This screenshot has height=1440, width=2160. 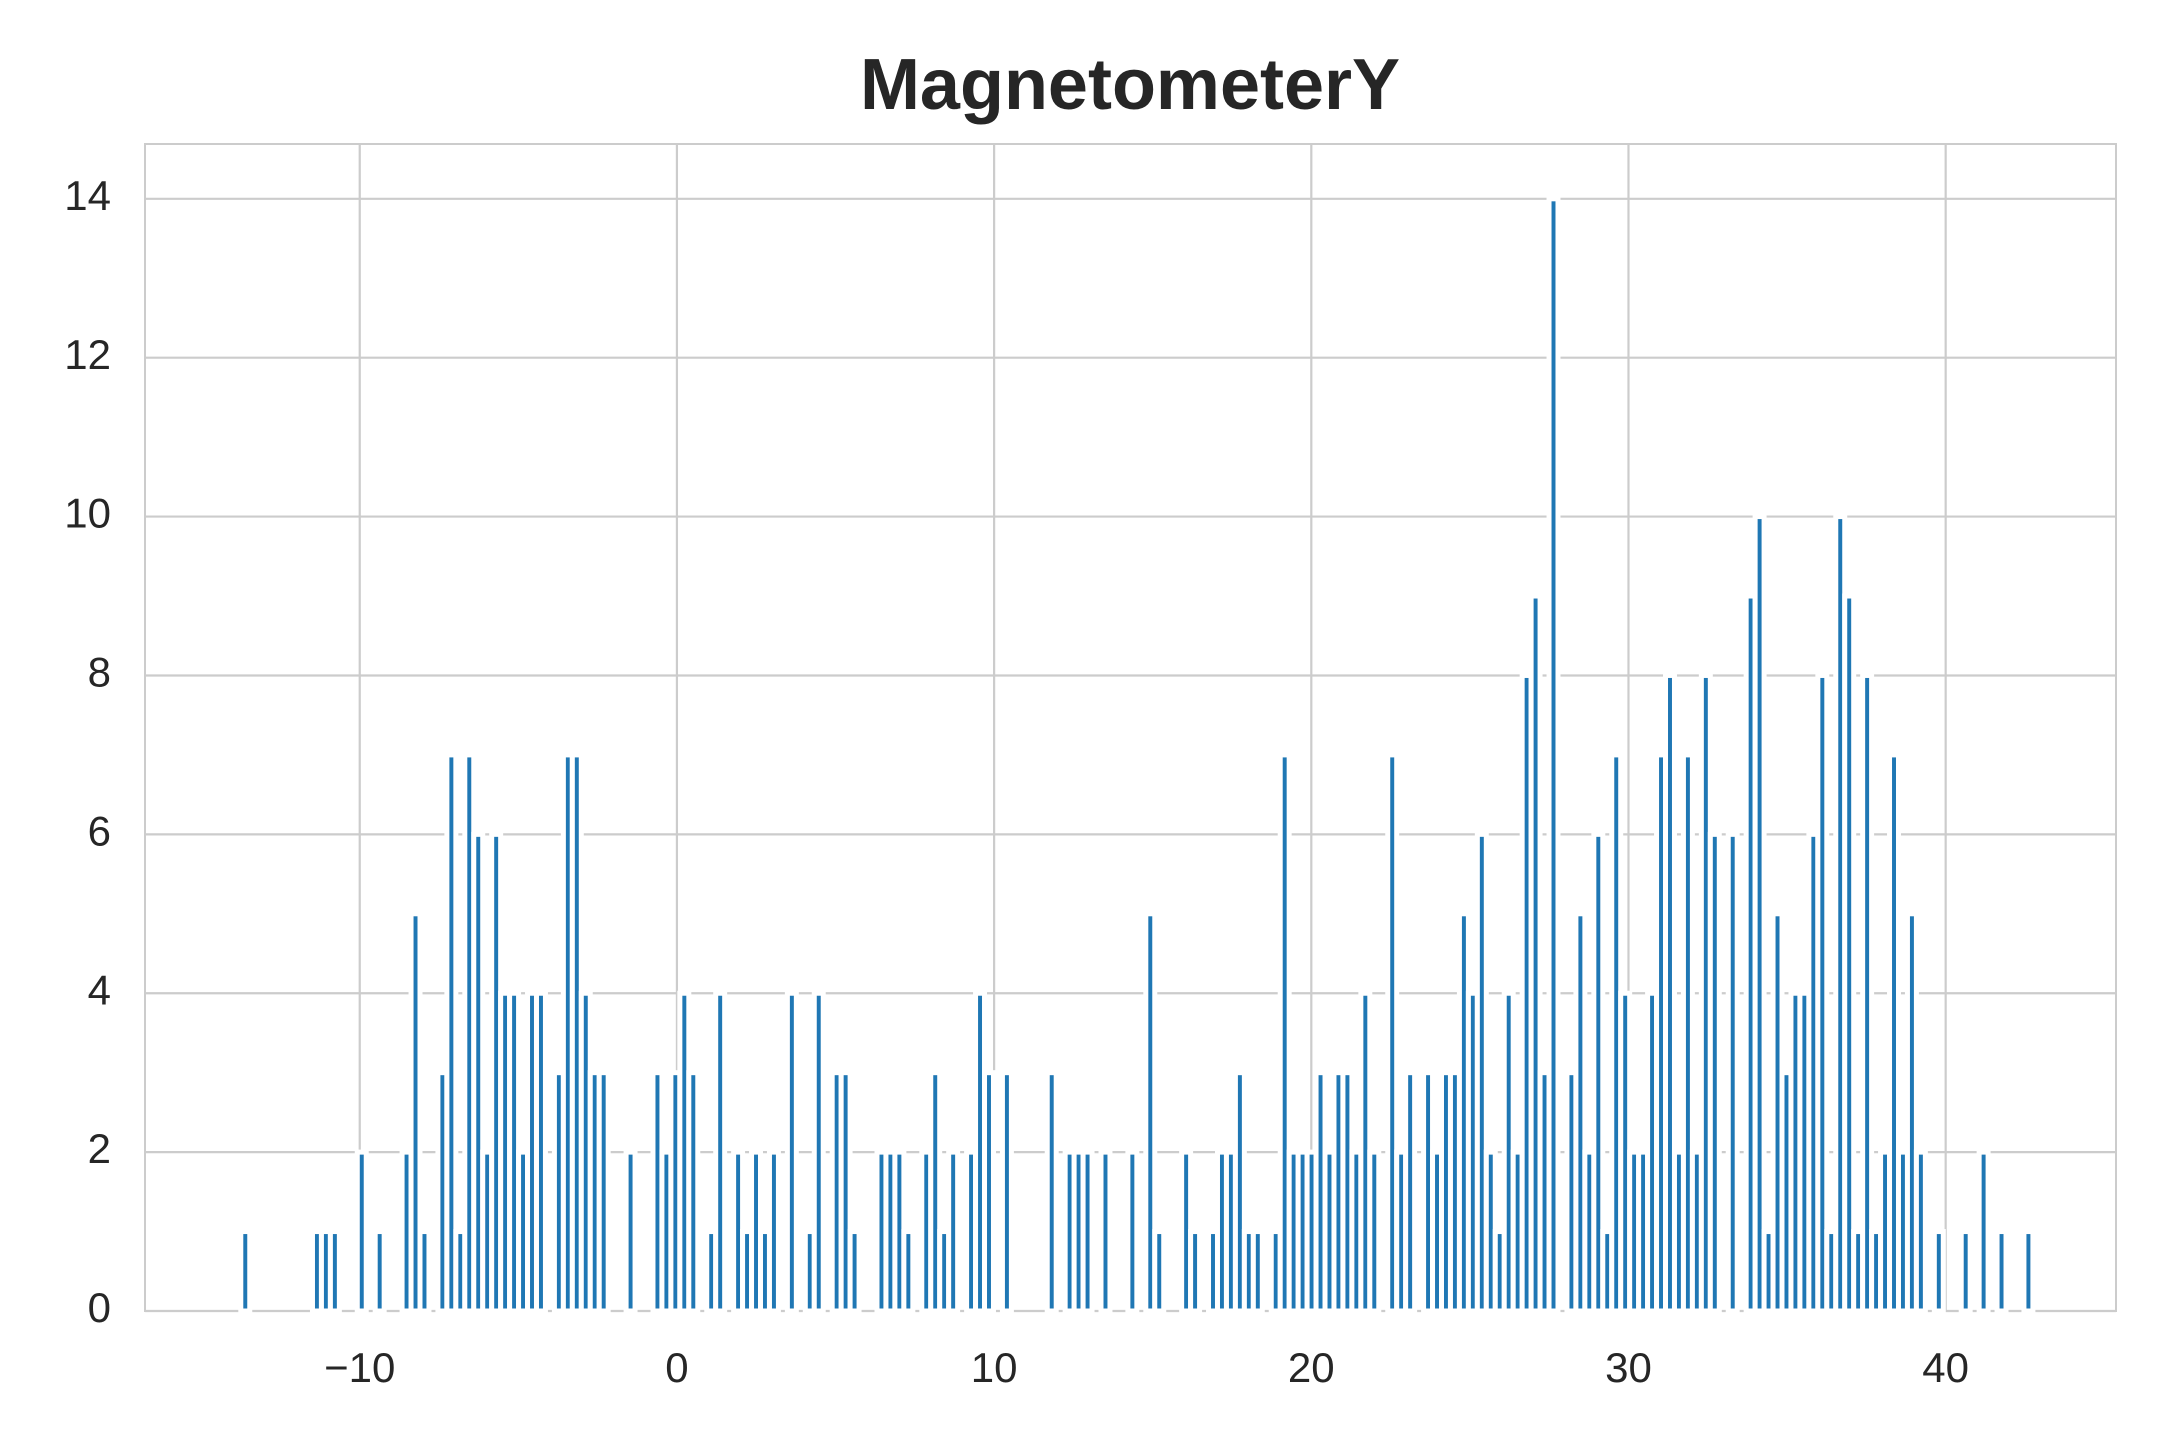 What do you see at coordinates (99, 830) in the screenshot?
I see `y-tick-label: 6` at bounding box center [99, 830].